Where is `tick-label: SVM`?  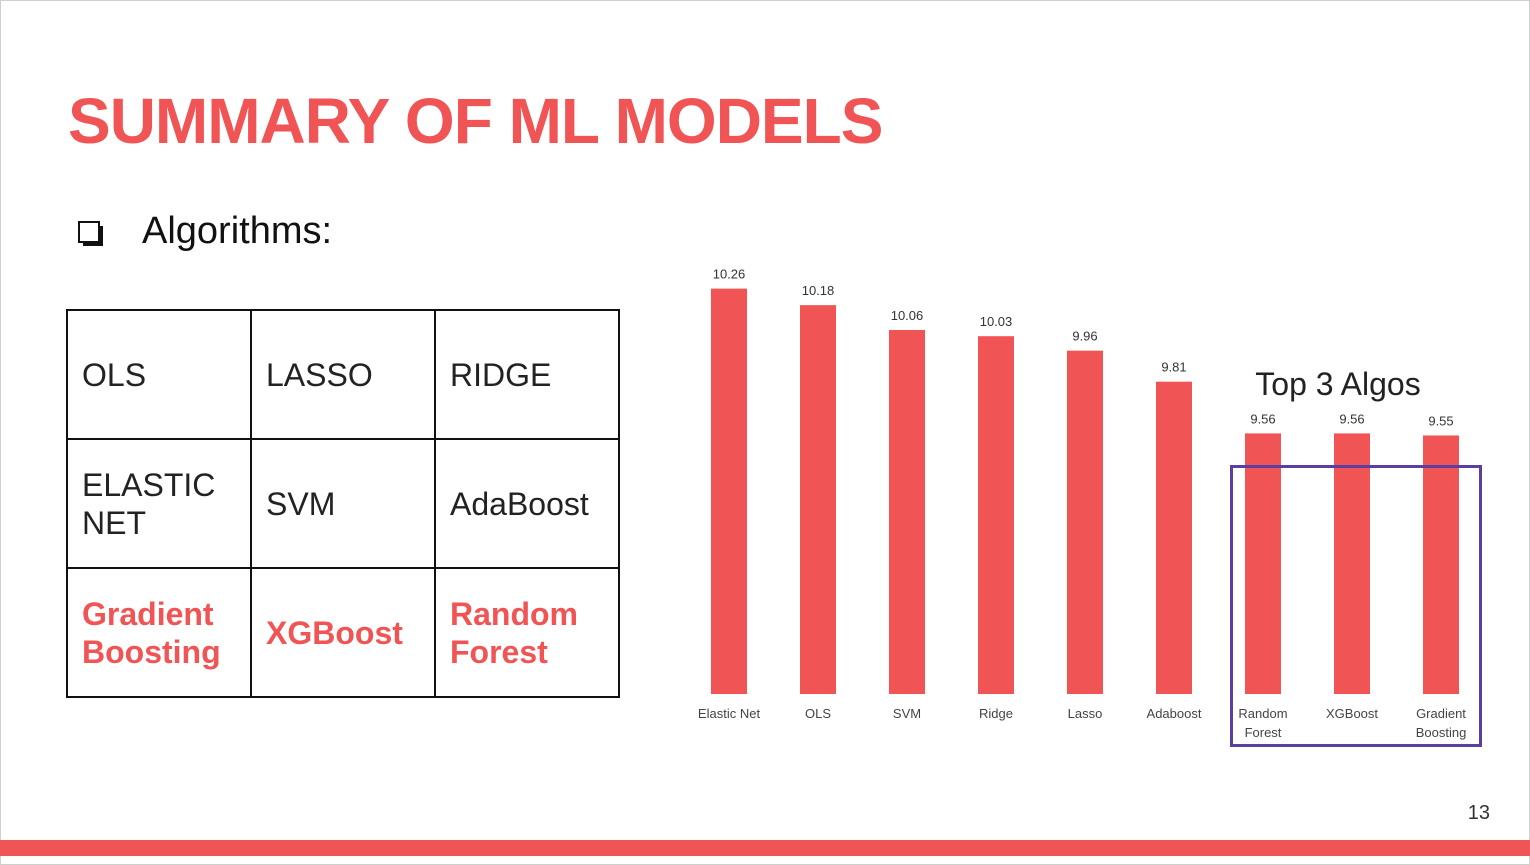 tick-label: SVM is located at coordinates (907, 713).